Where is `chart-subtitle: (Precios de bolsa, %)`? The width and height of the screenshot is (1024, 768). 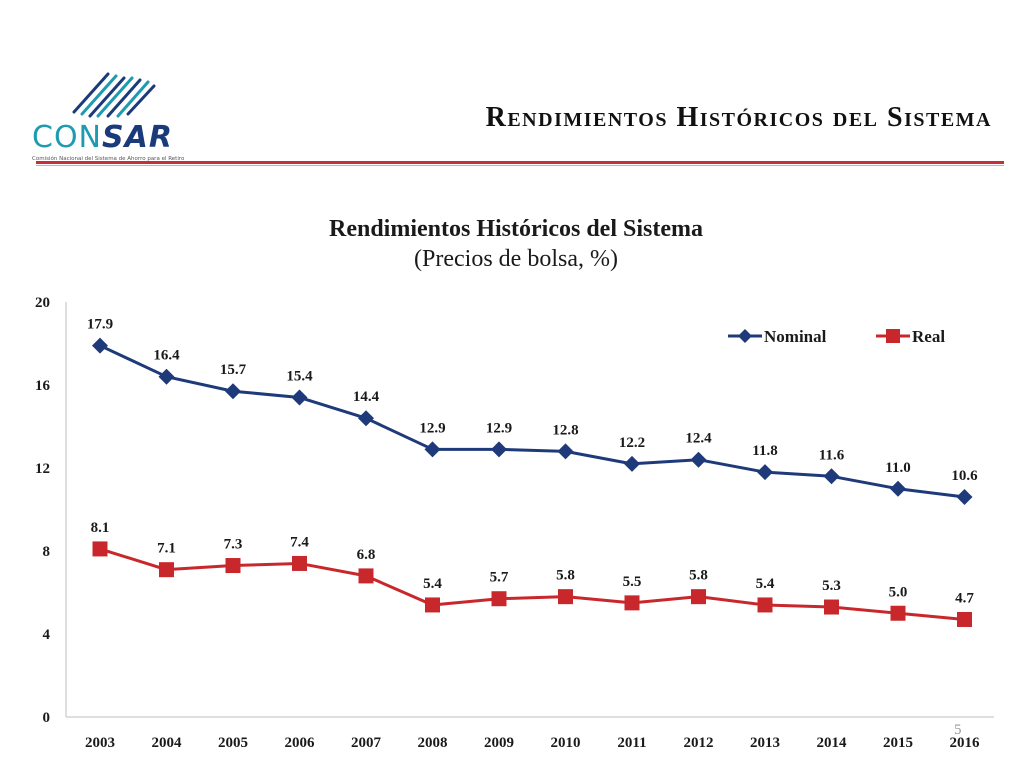 chart-subtitle: (Precios de bolsa, %) is located at coordinates (516, 259).